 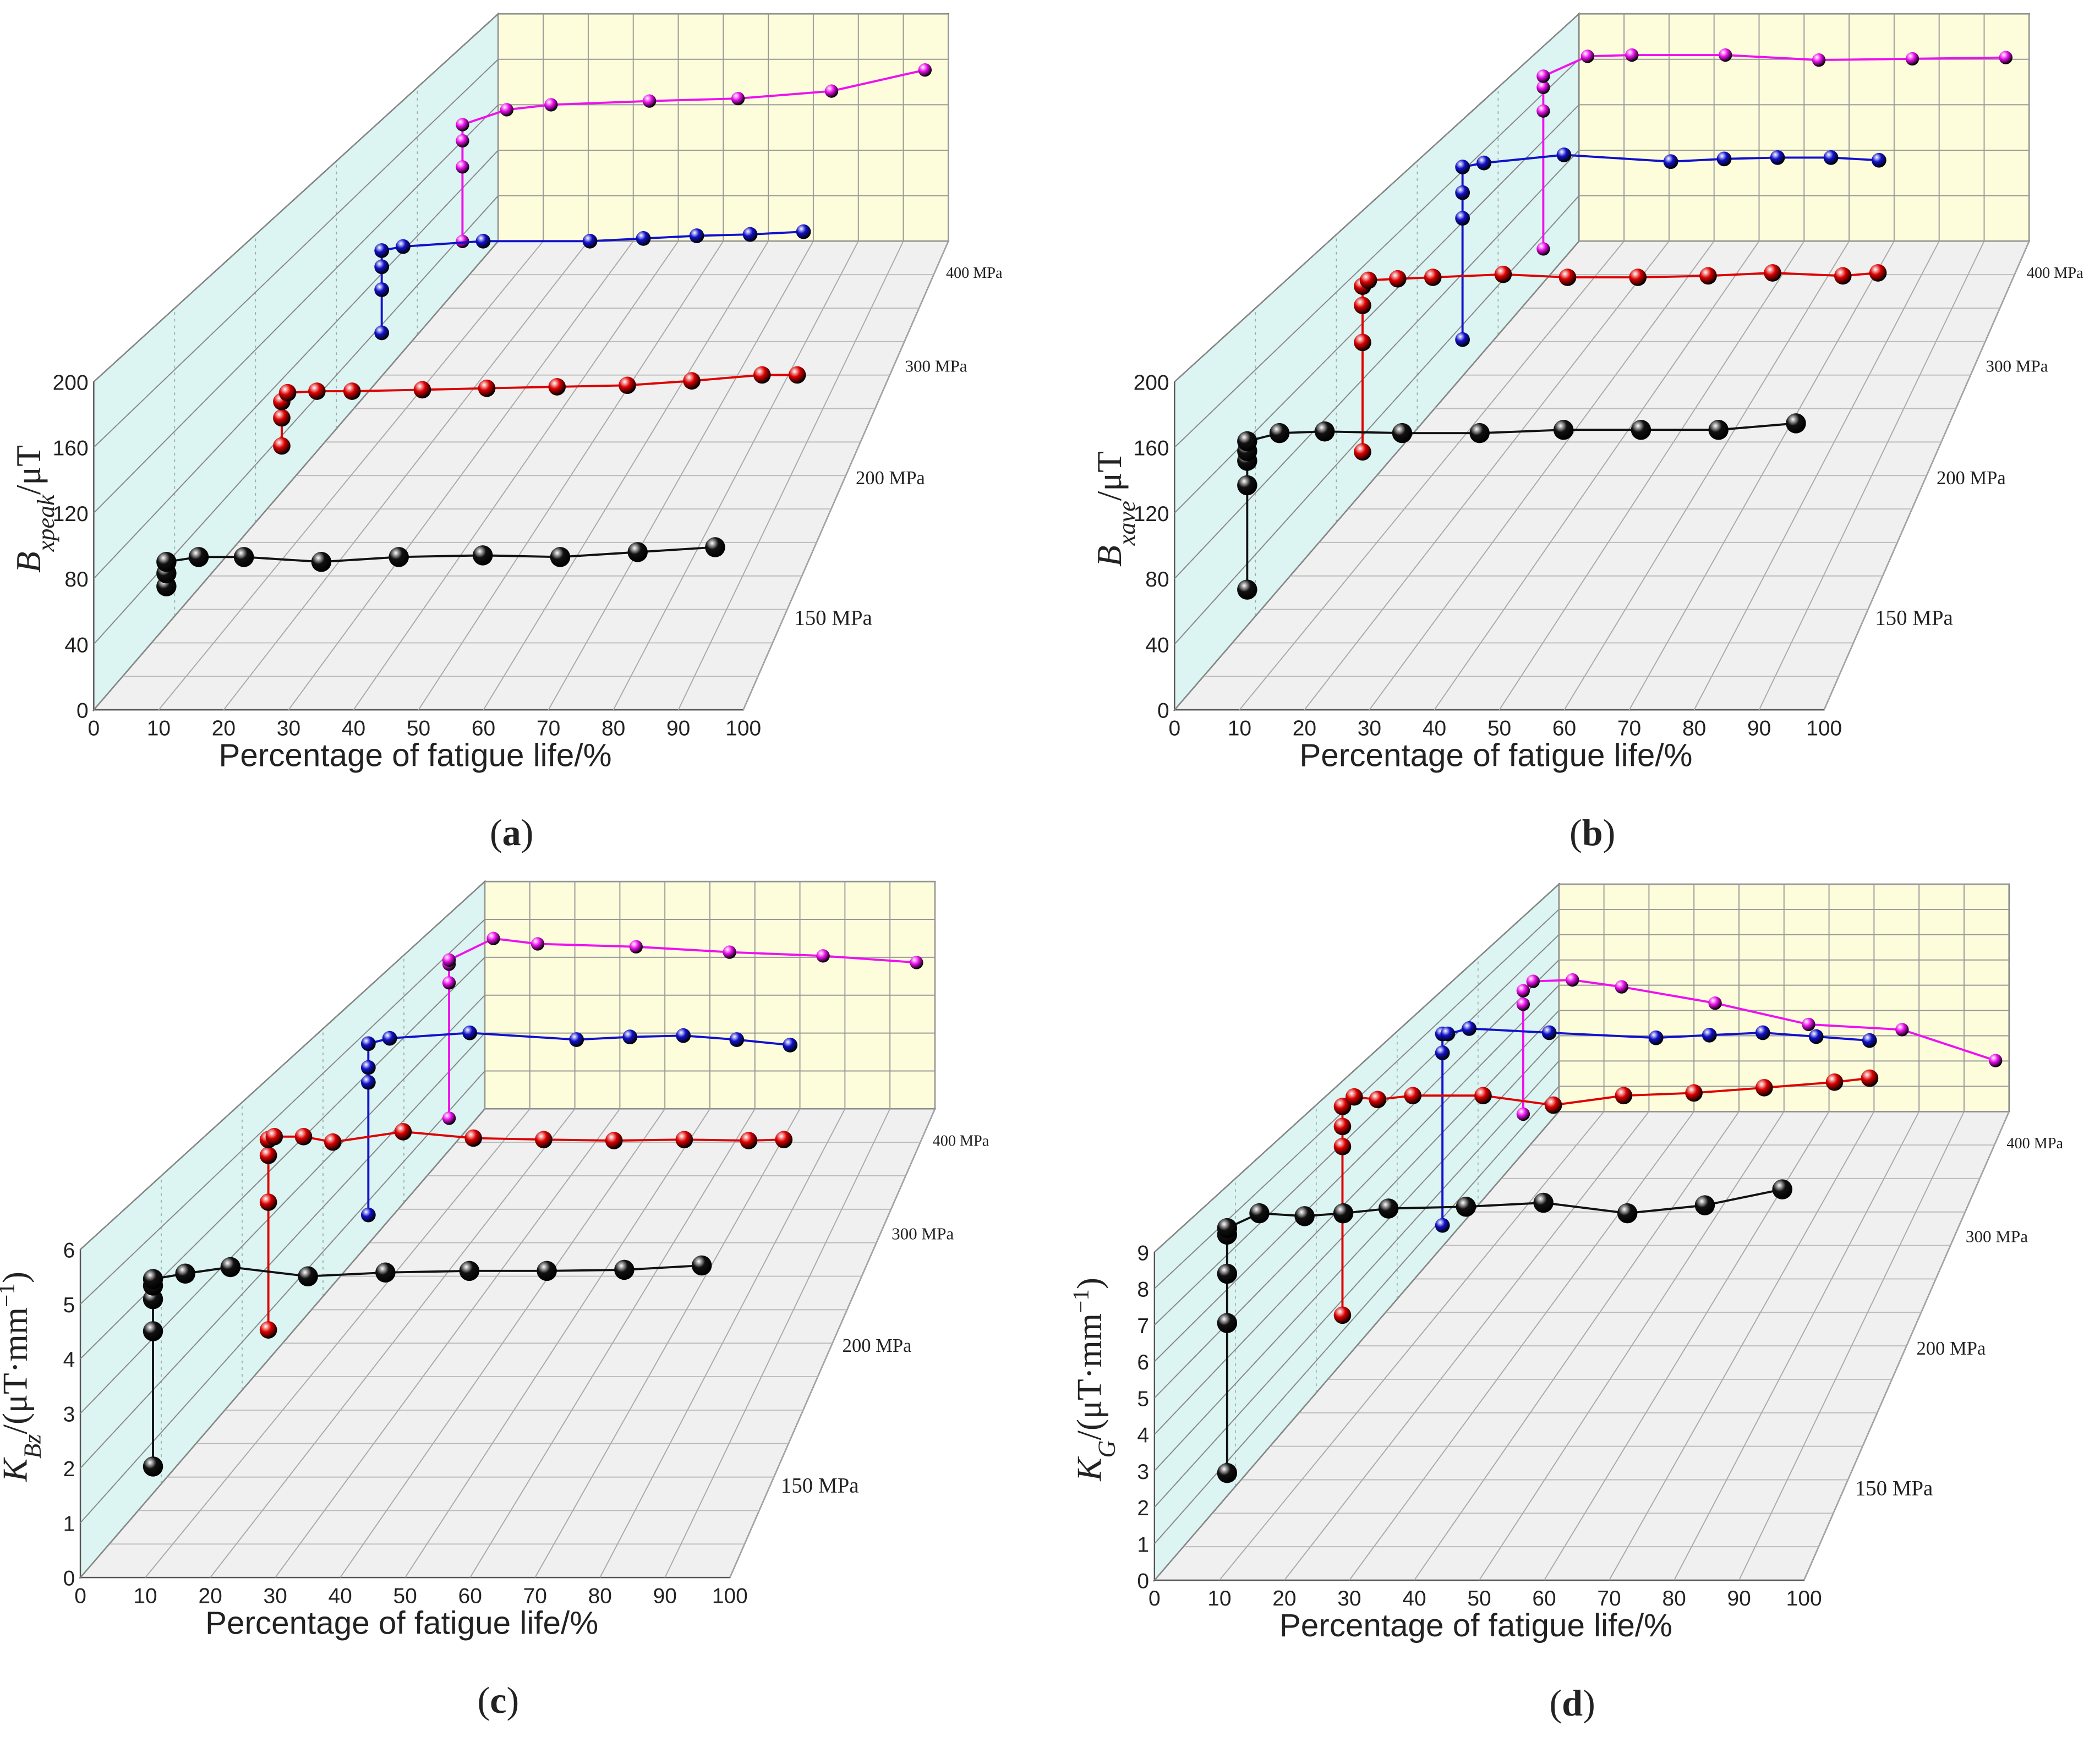 What do you see at coordinates (1089, 1376) in the screenshot?
I see `text-part: /(μT·mm` at bounding box center [1089, 1376].